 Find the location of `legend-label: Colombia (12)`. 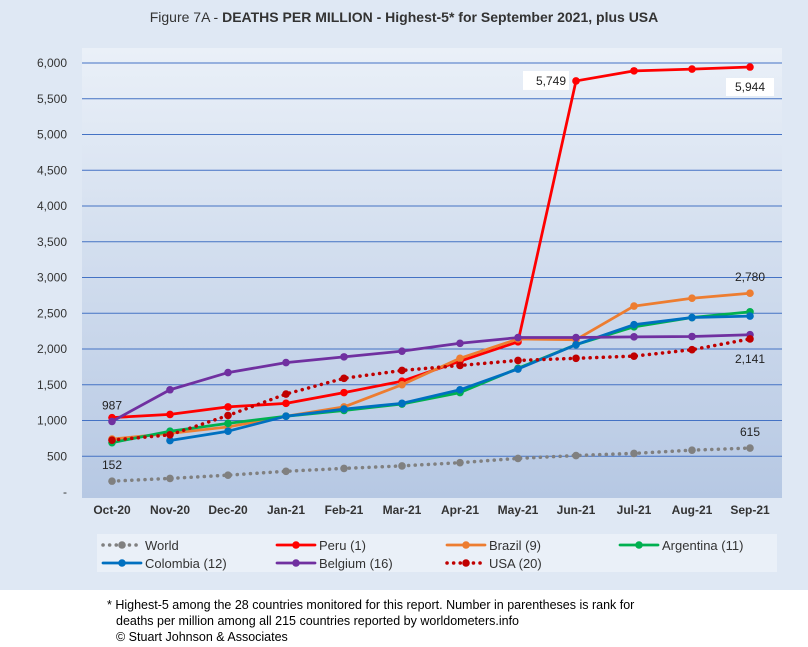

legend-label: Colombia (12) is located at coordinates (186, 563).